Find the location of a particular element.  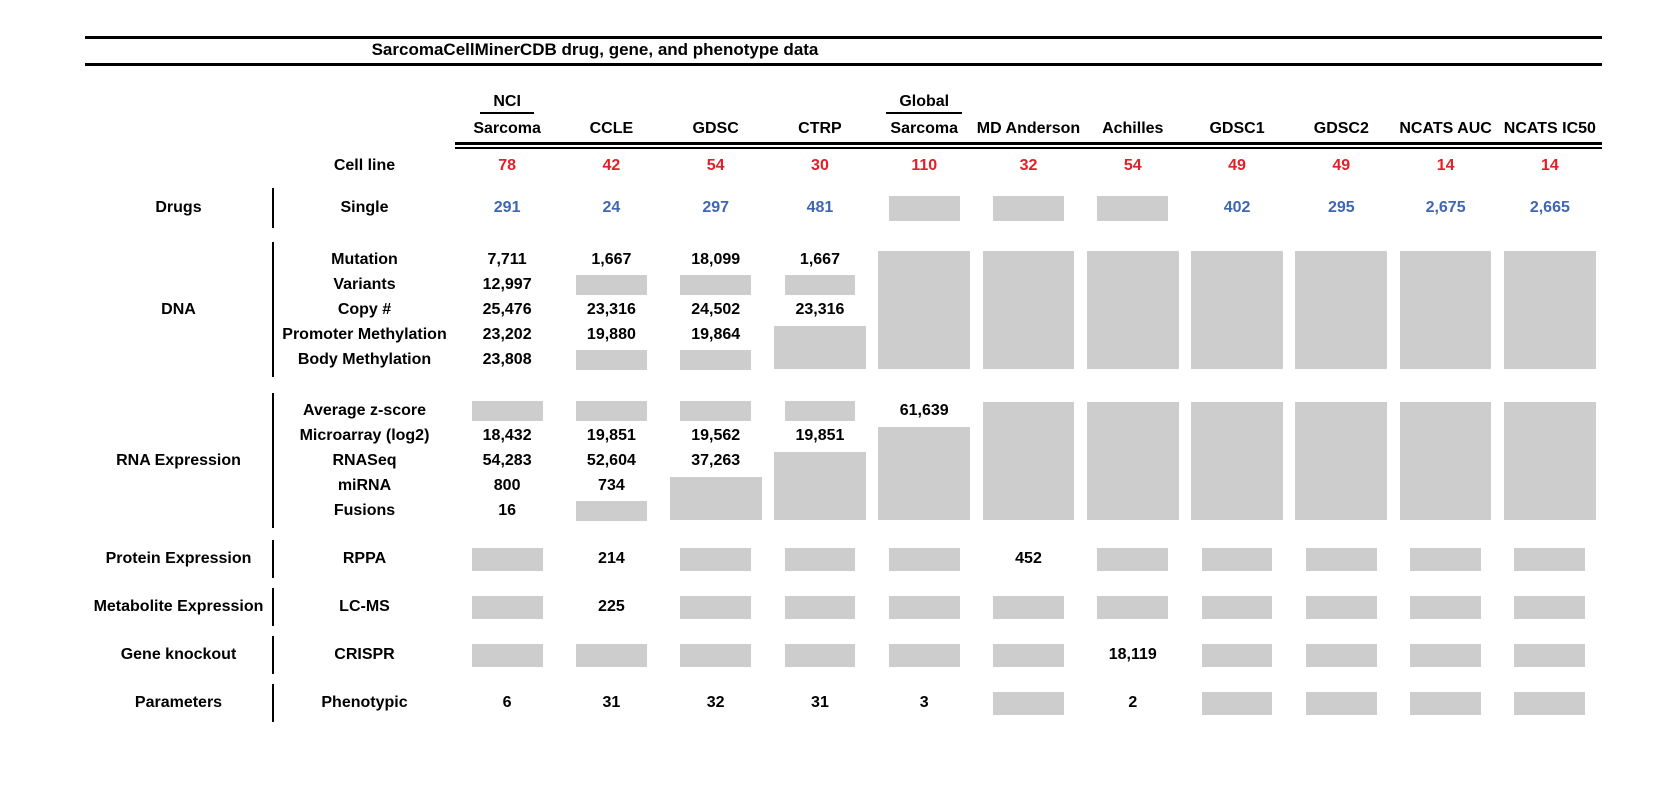

category-label: RNA Expression is located at coordinates (179, 460).